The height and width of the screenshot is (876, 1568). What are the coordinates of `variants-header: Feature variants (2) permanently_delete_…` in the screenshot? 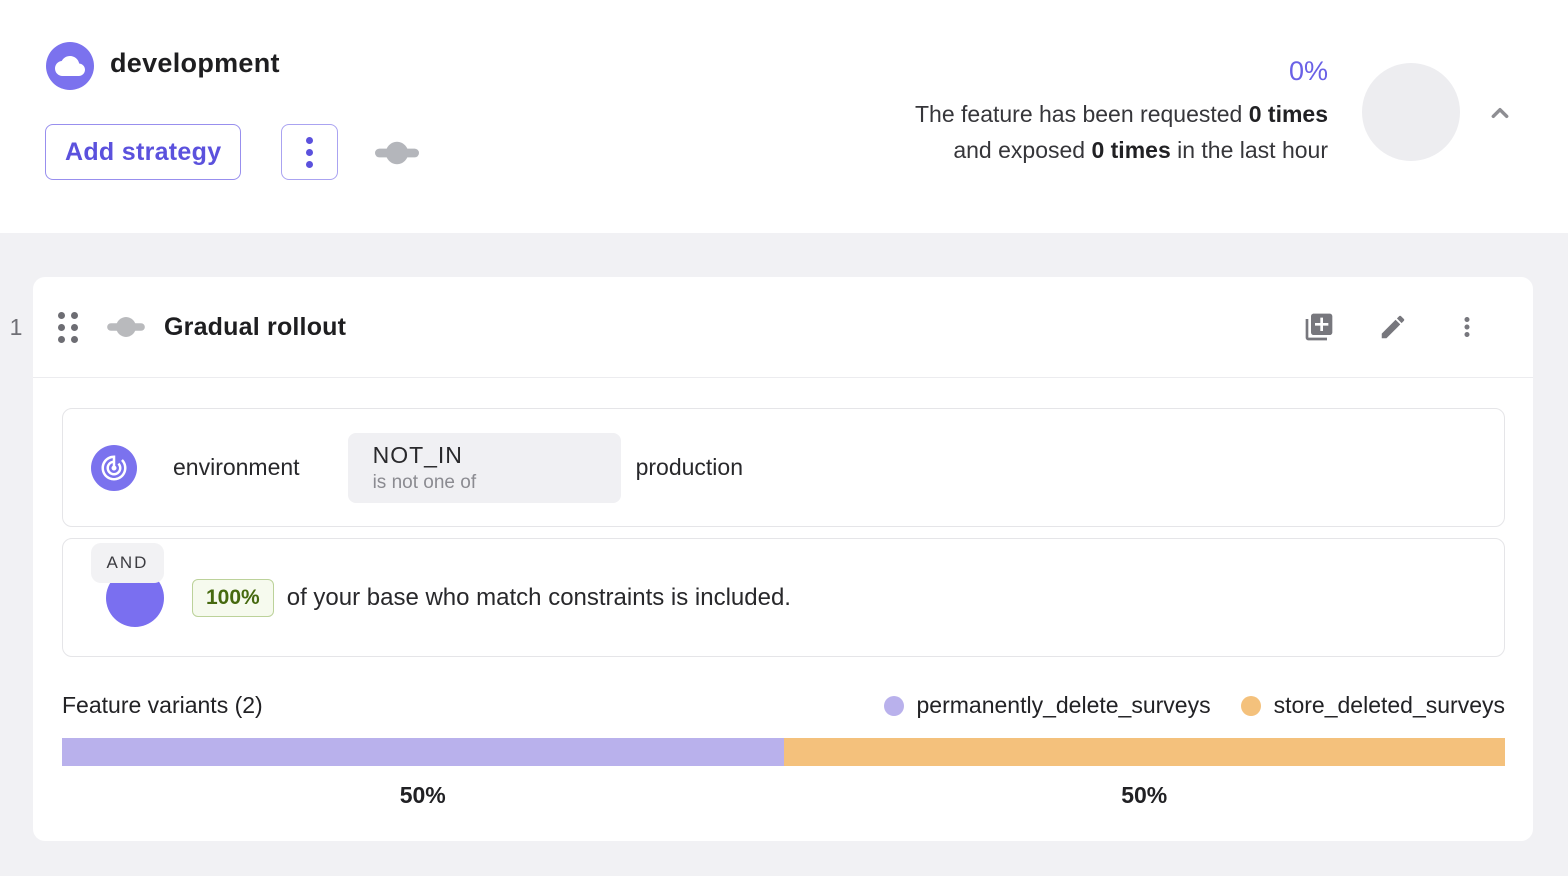 It's located at (783, 705).